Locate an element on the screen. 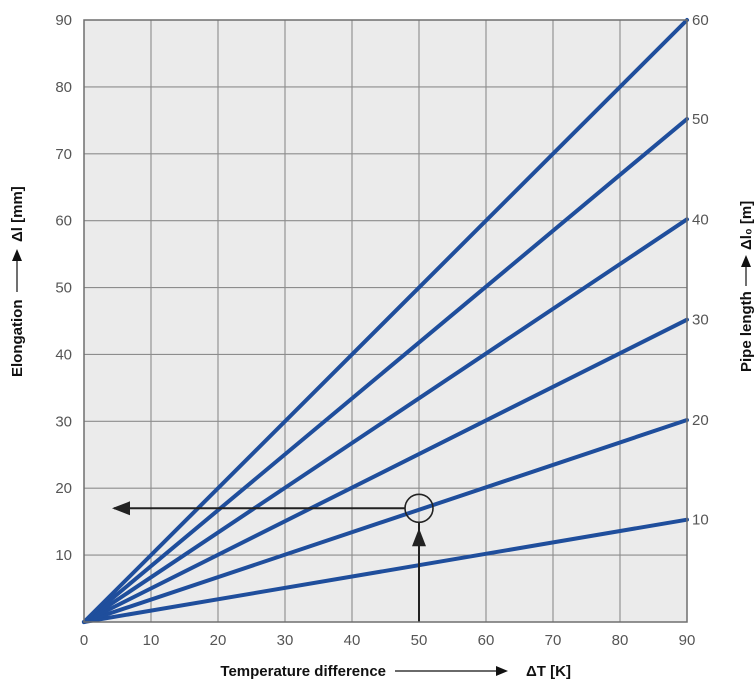  pipe-length-label: 60 is located at coordinates (700, 20).